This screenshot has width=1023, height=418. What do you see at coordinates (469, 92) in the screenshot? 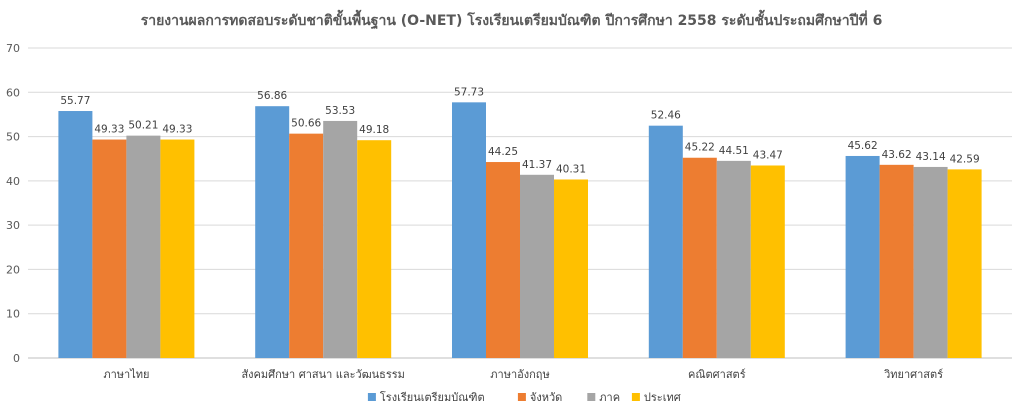
I see `data-label: 57.73` at bounding box center [469, 92].